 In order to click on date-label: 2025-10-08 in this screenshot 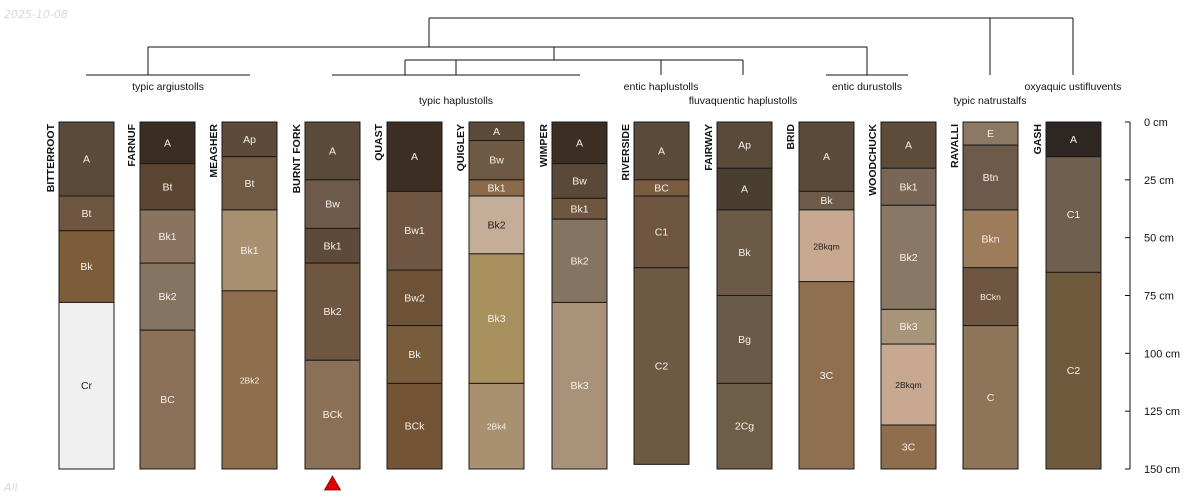, I will do `click(36, 14)`.